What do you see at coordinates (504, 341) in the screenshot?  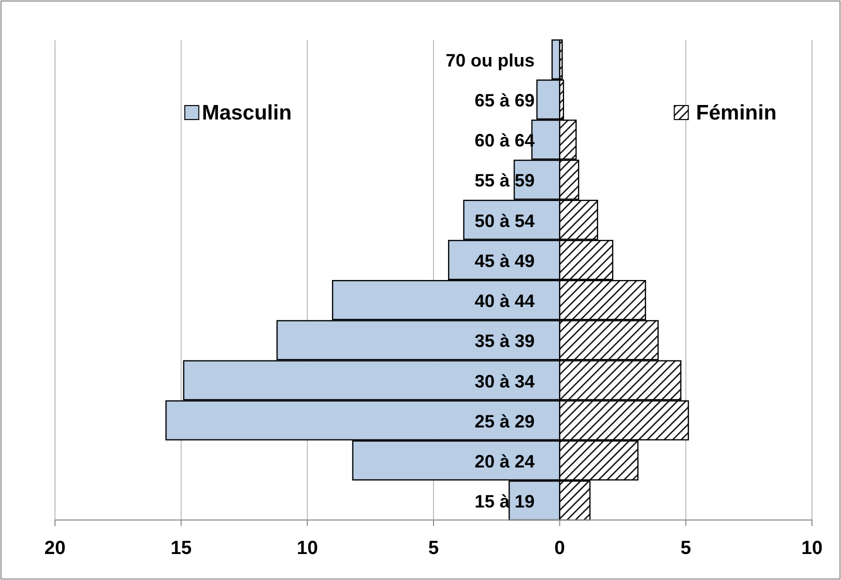 I see `y-tick-label: 35 à 39` at bounding box center [504, 341].